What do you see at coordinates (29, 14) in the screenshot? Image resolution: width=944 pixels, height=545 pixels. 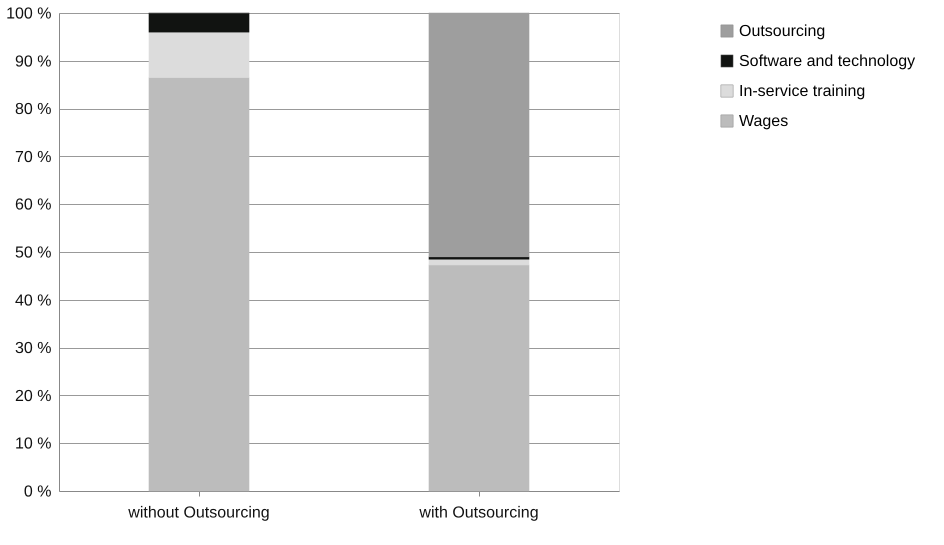 I see `y-tick-label: 100 %` at bounding box center [29, 14].